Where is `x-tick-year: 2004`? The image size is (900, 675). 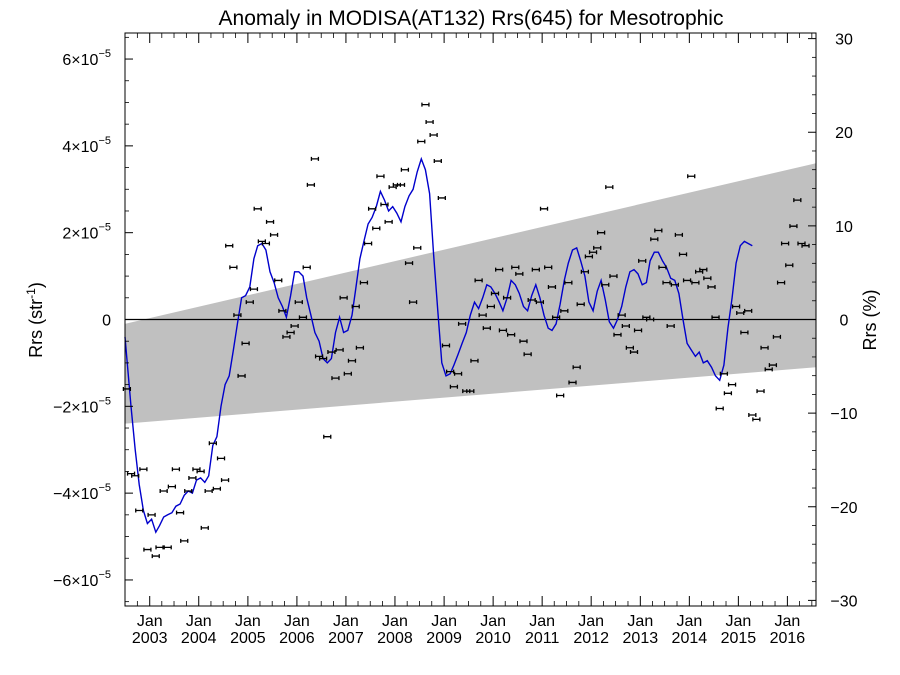
x-tick-year: 2004 is located at coordinates (199, 638).